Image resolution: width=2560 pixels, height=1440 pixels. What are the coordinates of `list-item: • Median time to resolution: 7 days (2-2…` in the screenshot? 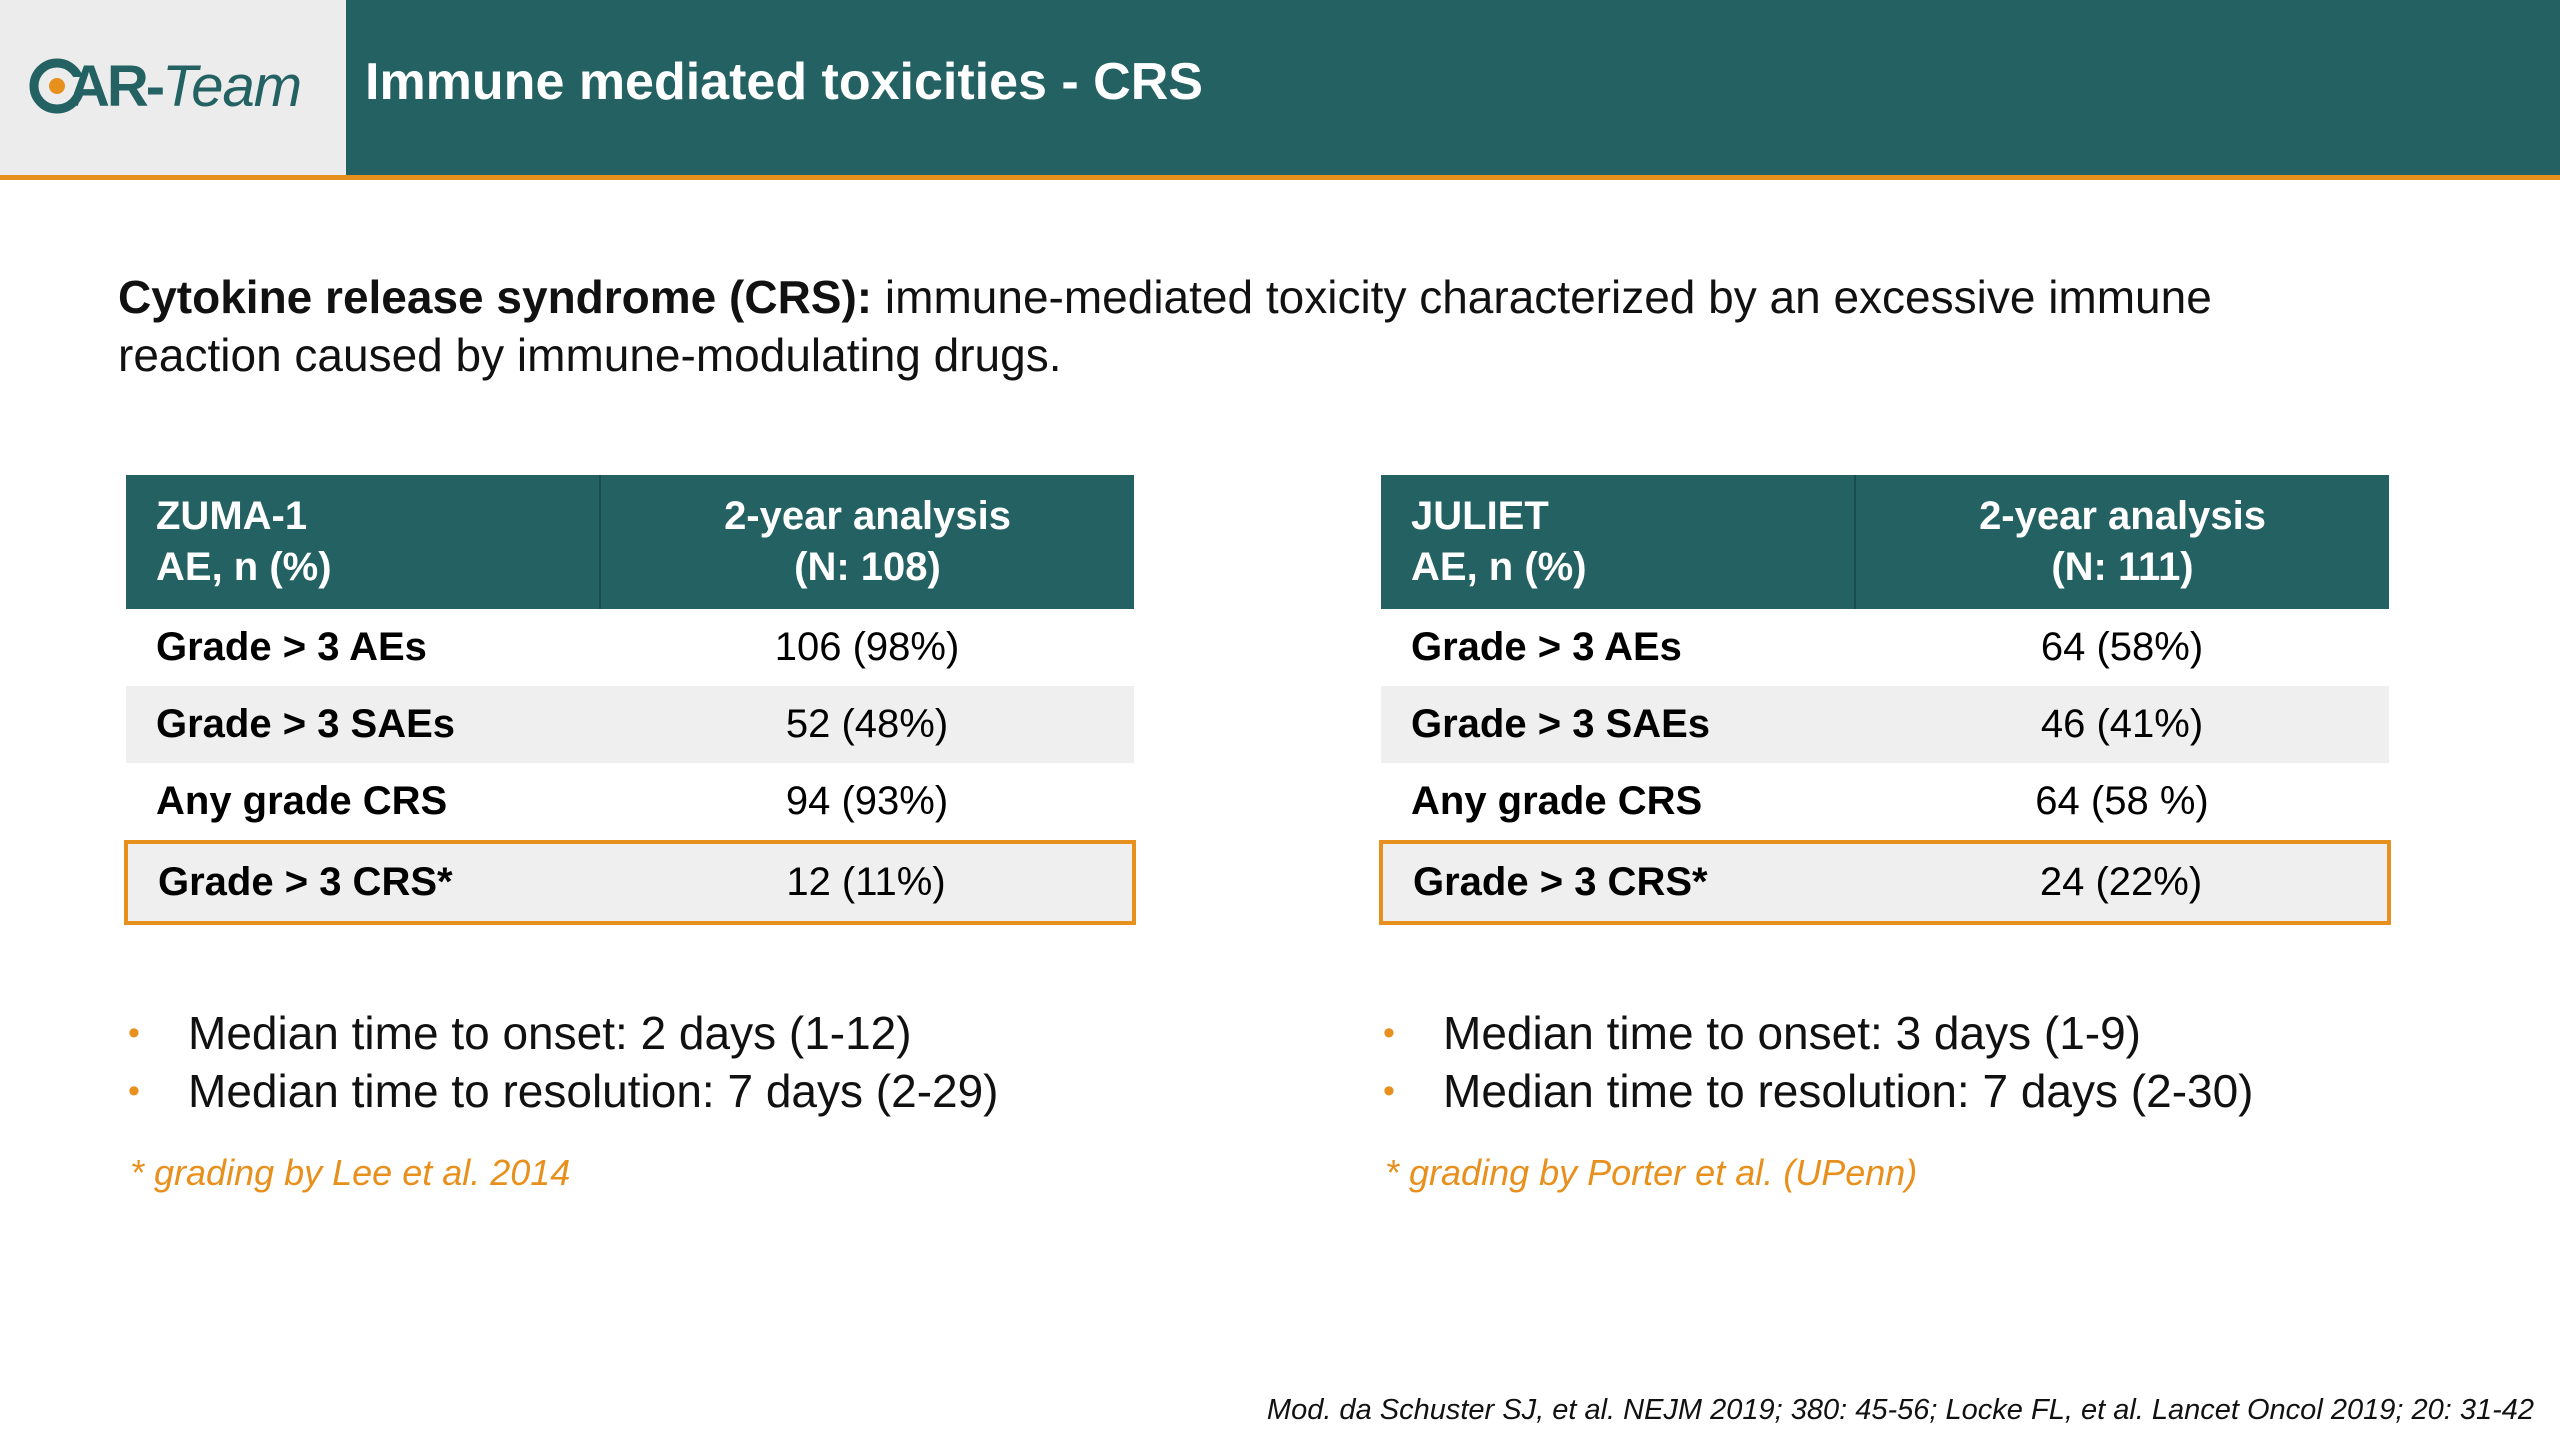 It's located at (563, 1091).